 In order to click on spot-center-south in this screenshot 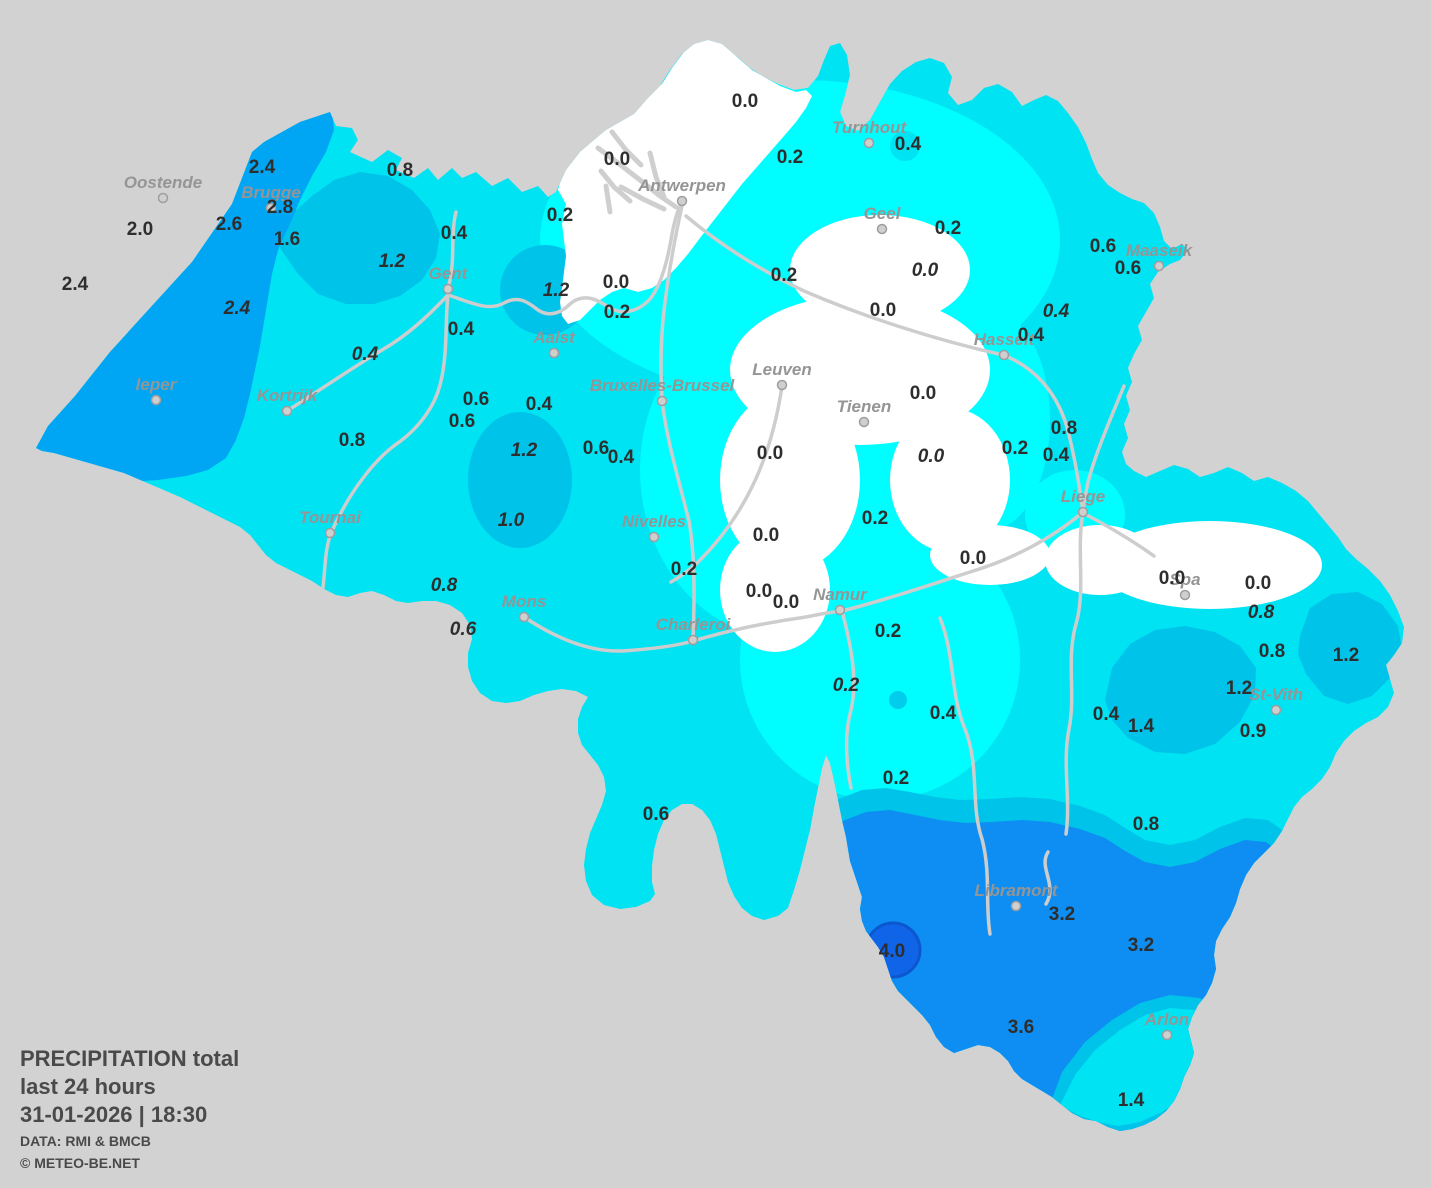, I will do `click(898, 700)`.